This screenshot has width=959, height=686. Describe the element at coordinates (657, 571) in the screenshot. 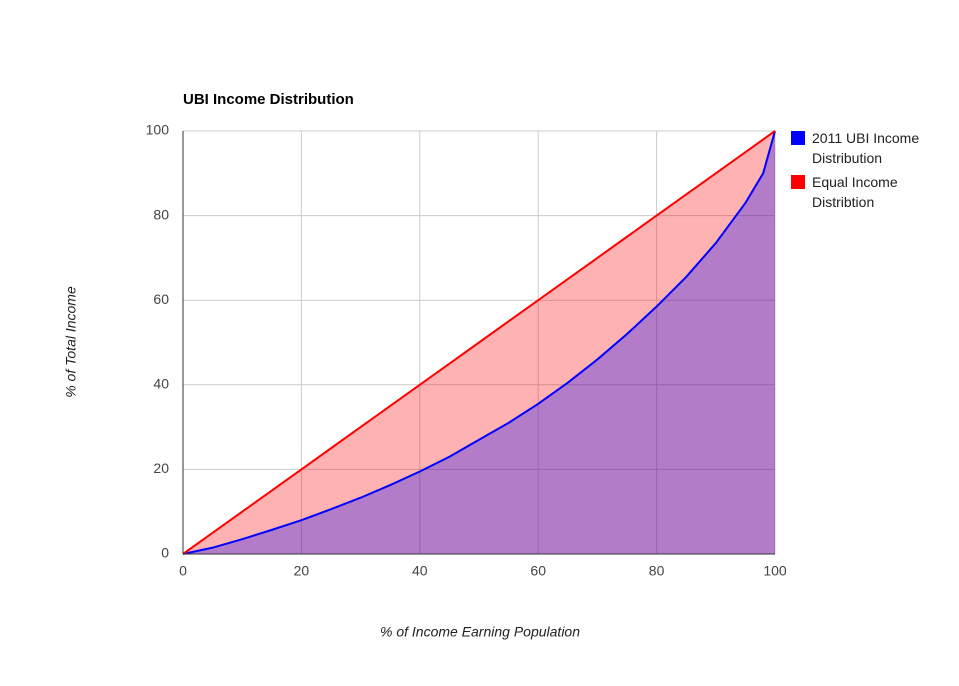

I see `x-tick-label: 80` at that location.